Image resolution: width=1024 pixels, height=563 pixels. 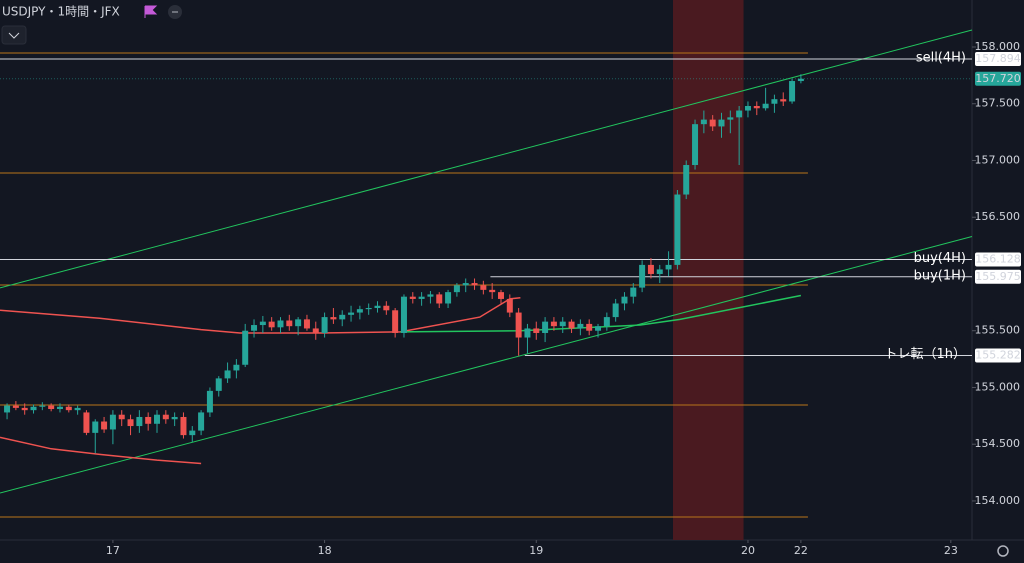 What do you see at coordinates (951, 550) in the screenshot?
I see `x-tick-label: 23` at bounding box center [951, 550].